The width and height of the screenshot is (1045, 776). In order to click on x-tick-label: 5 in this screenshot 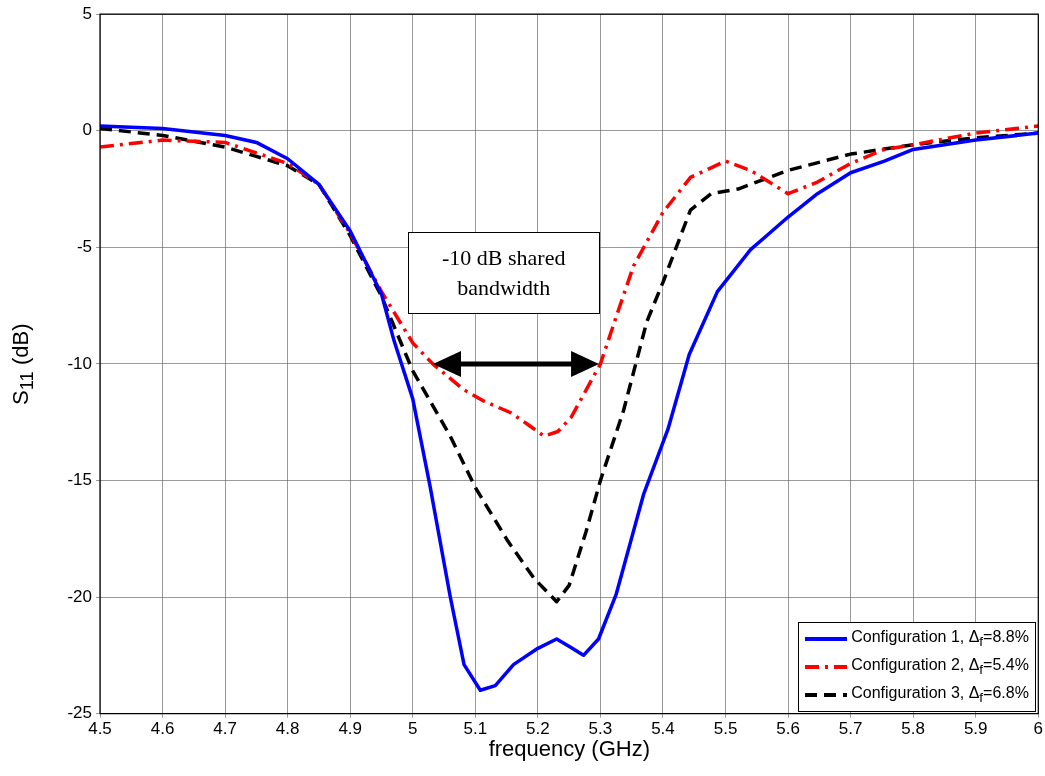, I will do `click(413, 729)`.